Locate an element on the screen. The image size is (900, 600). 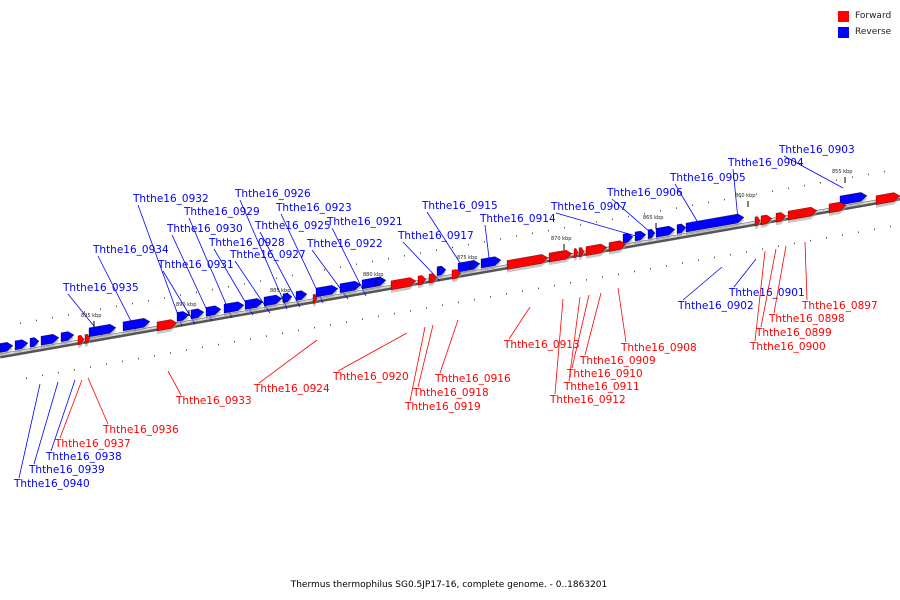
gene-label-ththe16-0913: Ththe16_0913 is located at coordinates (541, 345).